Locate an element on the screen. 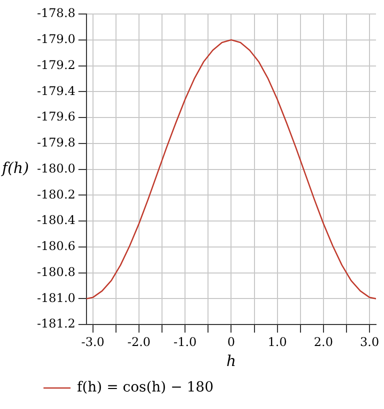 The width and height of the screenshot is (384, 409). x-tick-label: -3.0 is located at coordinates (92, 341).